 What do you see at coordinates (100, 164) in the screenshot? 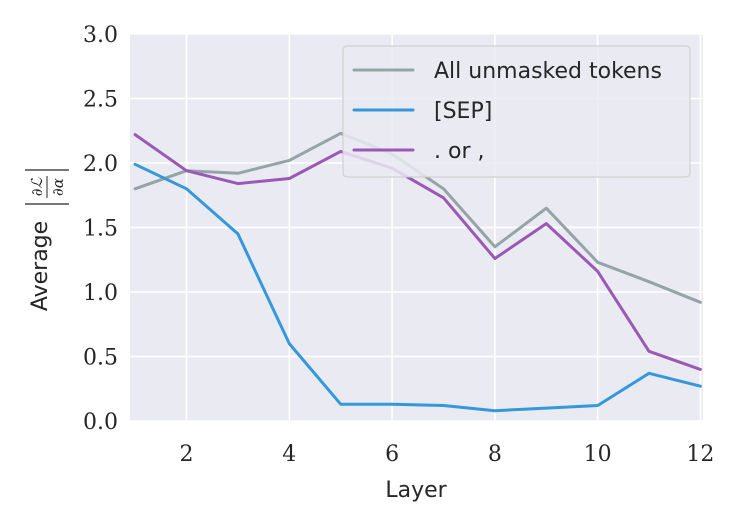
I see `y-tick-label: 2.0` at bounding box center [100, 164].